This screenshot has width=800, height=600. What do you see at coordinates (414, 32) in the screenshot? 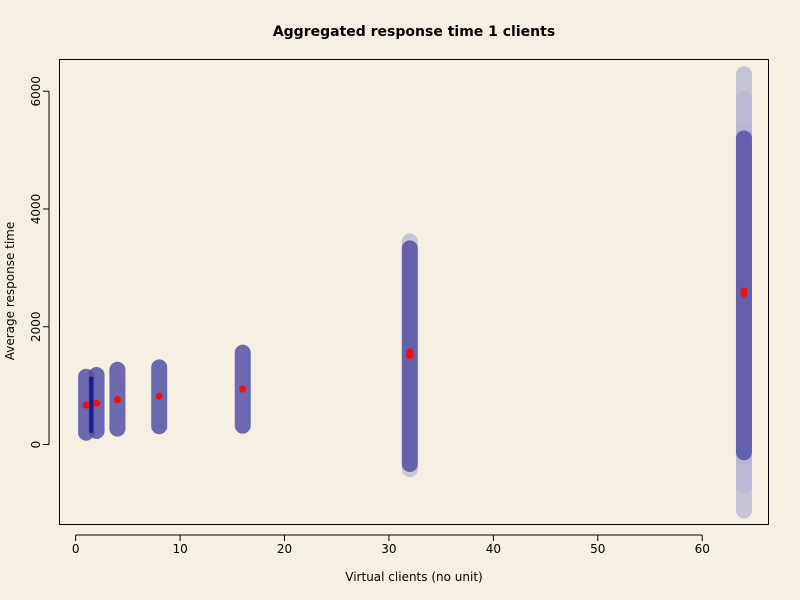
I see `chart-title: Aggregated response time 1 clients` at bounding box center [414, 32].